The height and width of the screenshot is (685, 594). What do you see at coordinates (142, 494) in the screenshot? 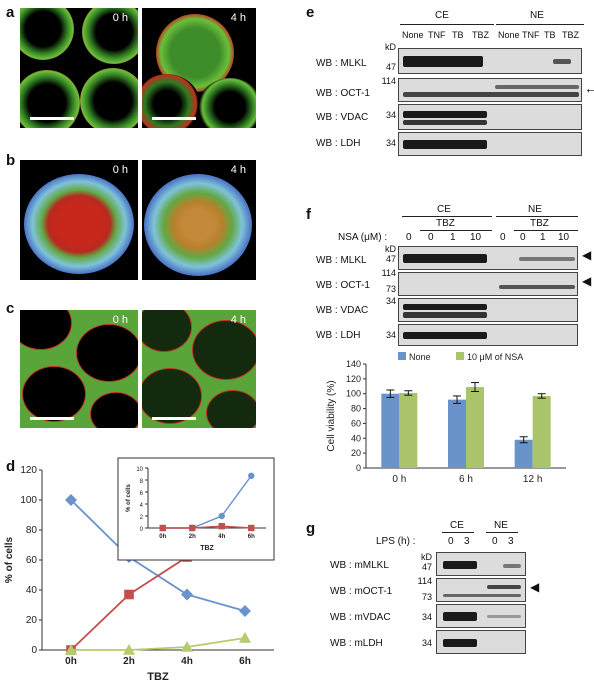
I see `y-tick-label: 6` at bounding box center [142, 494].